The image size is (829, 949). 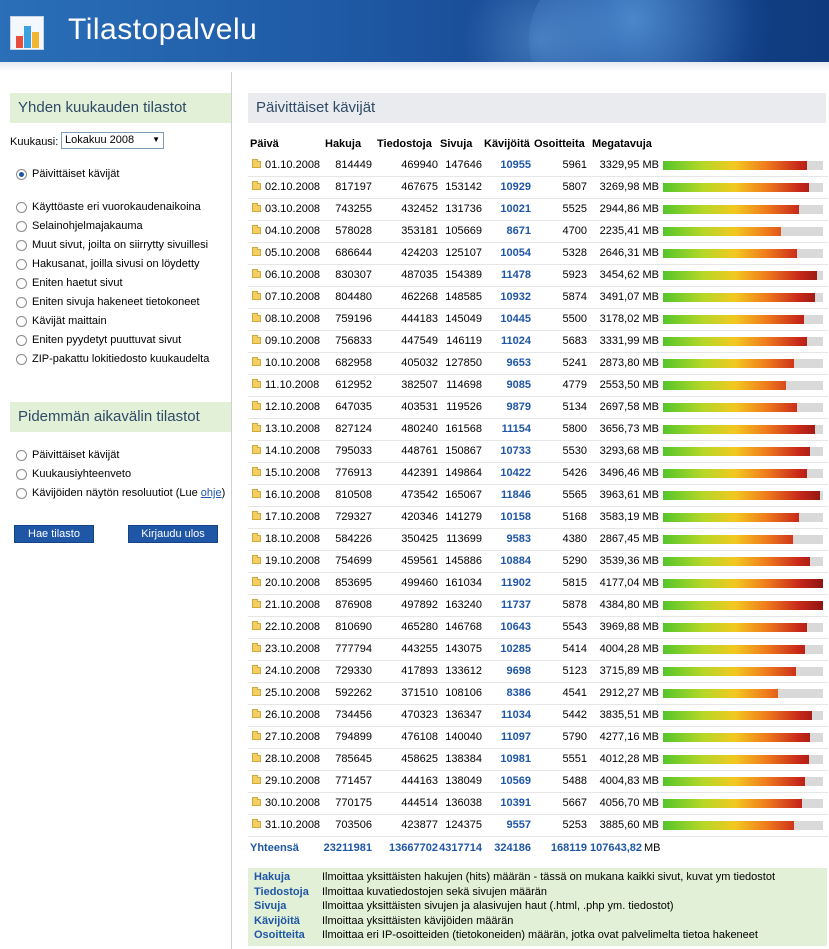 What do you see at coordinates (456, 144) in the screenshot?
I see `column-header-pages: Sivuja` at bounding box center [456, 144].